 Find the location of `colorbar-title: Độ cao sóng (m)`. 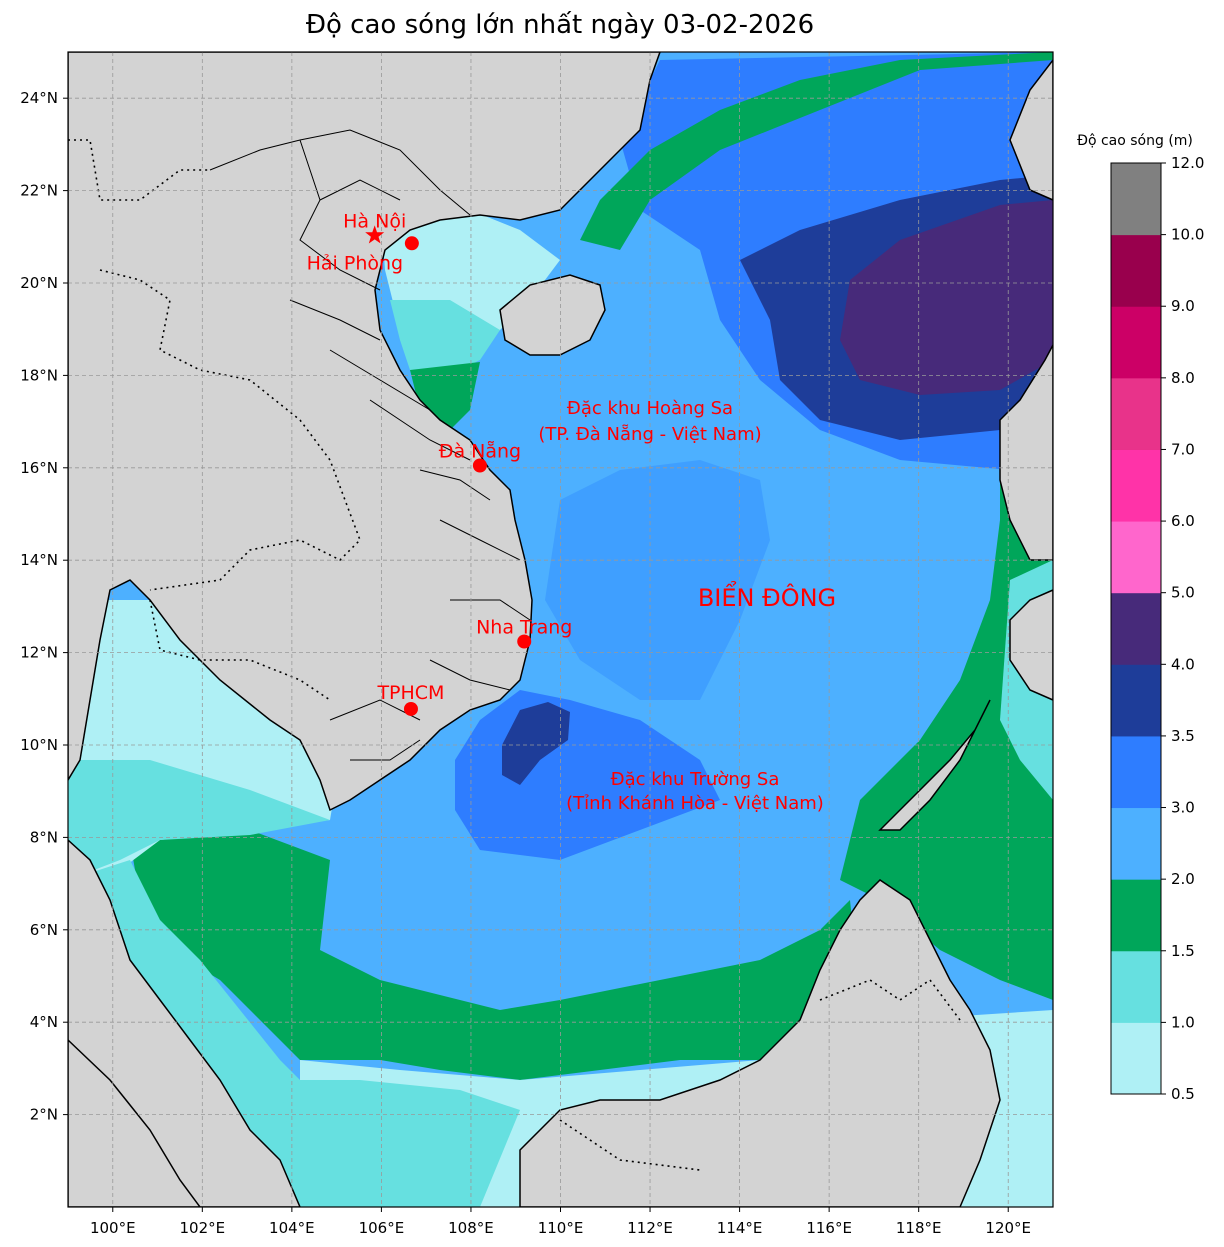

colorbar-title: Độ cao sóng (m) is located at coordinates (1135, 141).